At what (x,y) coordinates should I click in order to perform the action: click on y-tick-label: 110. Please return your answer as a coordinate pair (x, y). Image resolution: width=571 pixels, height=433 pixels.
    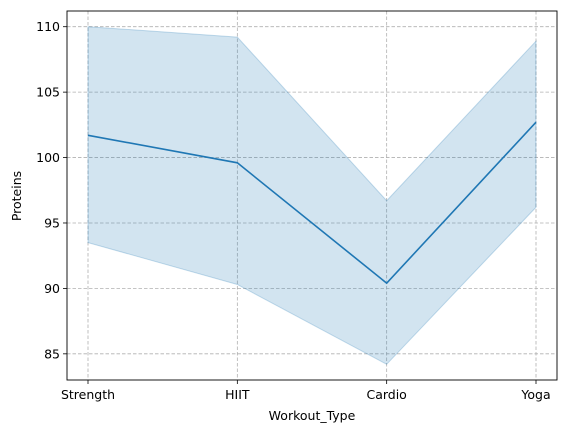
    Looking at the image, I should click on (48, 26).